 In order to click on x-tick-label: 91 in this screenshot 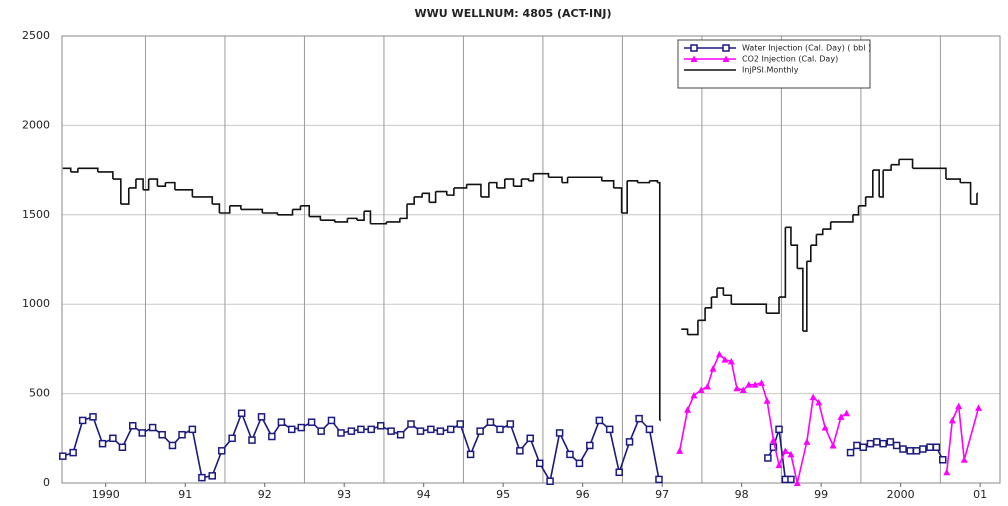, I will do `click(185, 494)`.